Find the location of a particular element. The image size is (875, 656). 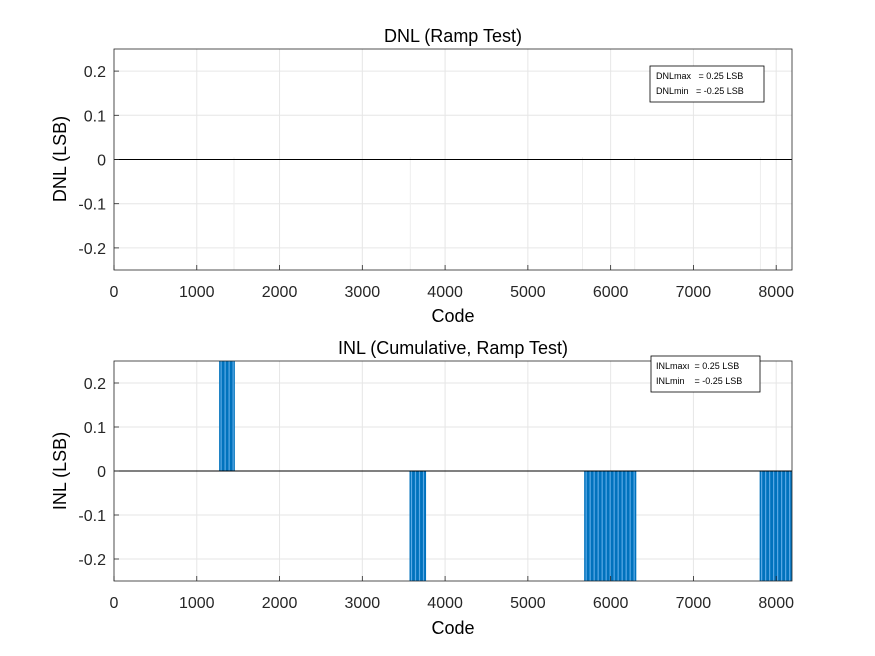

inl-legend-line-1: INLmaxı = 0.25 LSB is located at coordinates (697, 366).